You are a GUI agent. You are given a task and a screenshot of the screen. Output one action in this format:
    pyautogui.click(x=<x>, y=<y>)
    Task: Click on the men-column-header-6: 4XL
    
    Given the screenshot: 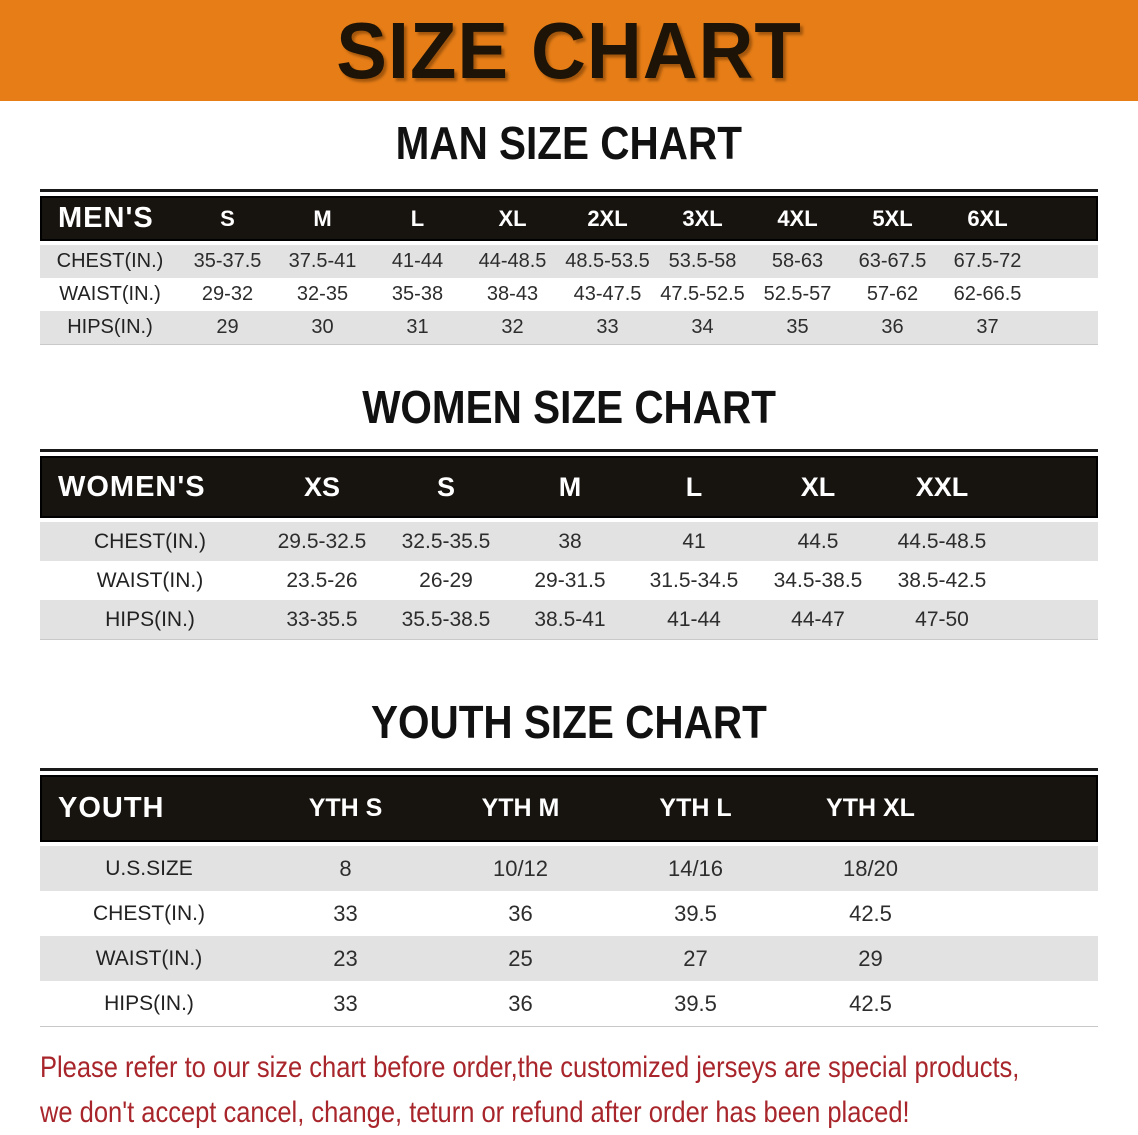 What is the action you would take?
    pyautogui.click(x=797, y=218)
    